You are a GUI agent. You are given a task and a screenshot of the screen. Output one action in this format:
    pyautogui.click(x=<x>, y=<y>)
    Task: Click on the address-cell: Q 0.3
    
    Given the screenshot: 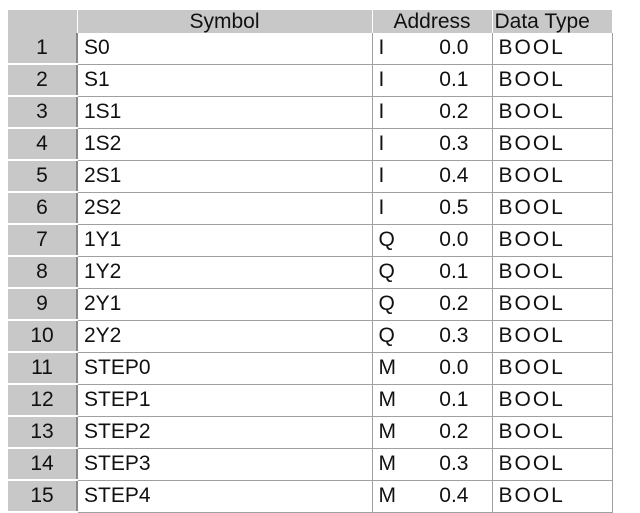 What is the action you would take?
    pyautogui.click(x=432, y=336)
    